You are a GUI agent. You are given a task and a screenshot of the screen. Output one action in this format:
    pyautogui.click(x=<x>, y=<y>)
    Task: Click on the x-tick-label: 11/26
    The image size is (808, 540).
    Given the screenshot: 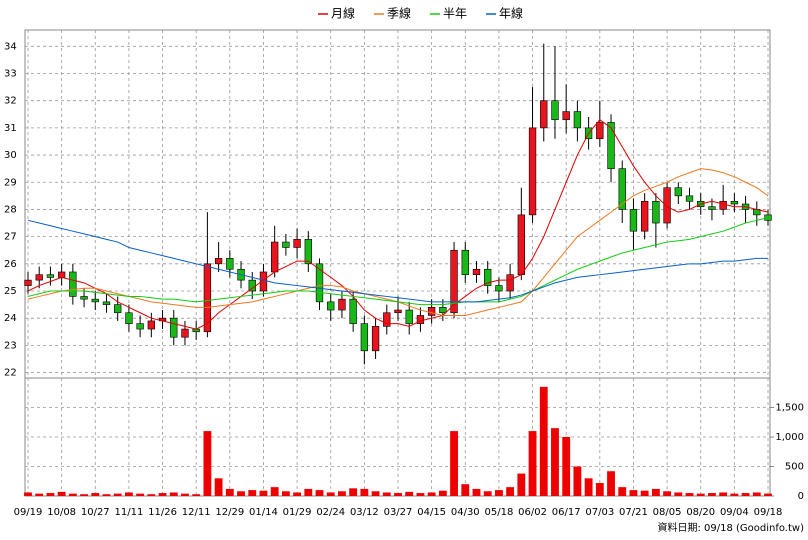 What is the action you would take?
    pyautogui.click(x=162, y=512)
    